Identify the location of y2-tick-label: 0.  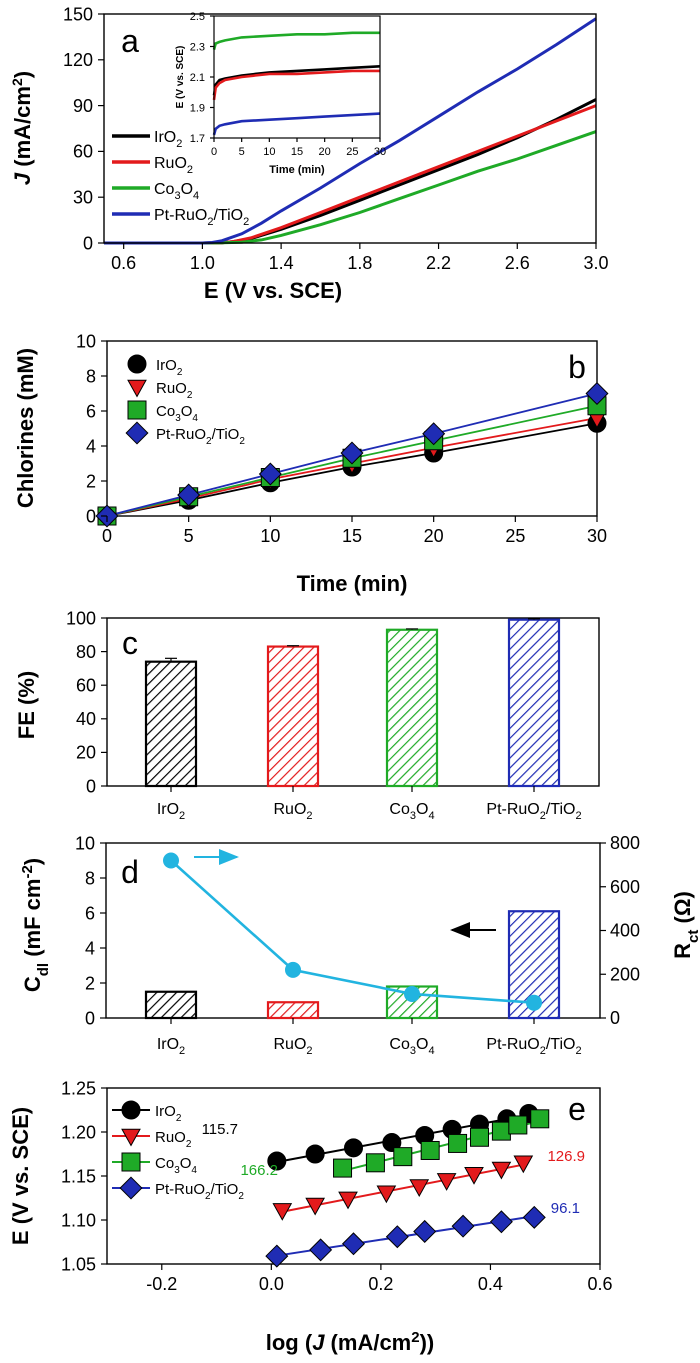
(615, 1018).